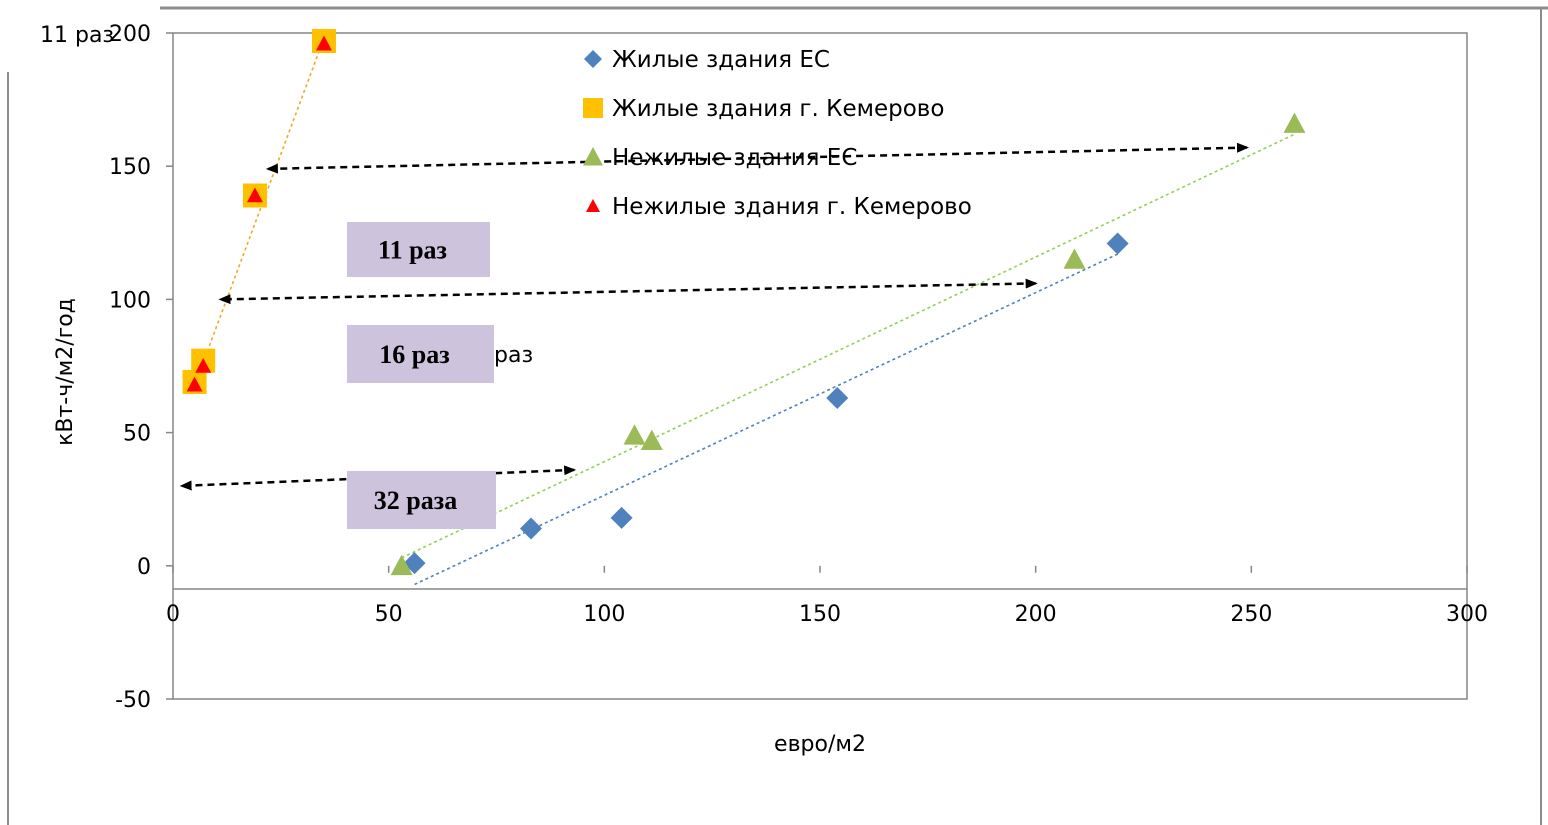  What do you see at coordinates (827, 596) in the screenshot?
I see `x-axis-ticks: 0 50 100 150 200 250 300` at bounding box center [827, 596].